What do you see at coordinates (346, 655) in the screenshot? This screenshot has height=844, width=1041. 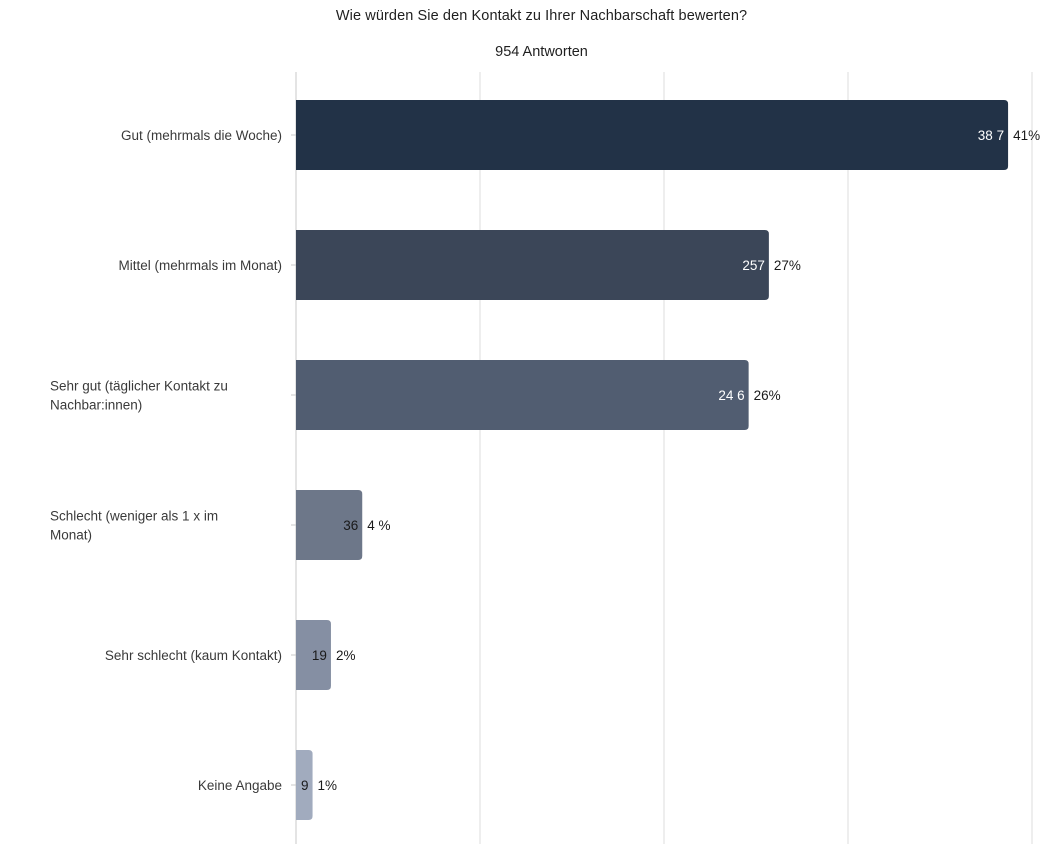 I see `percent-label: 2%` at bounding box center [346, 655].